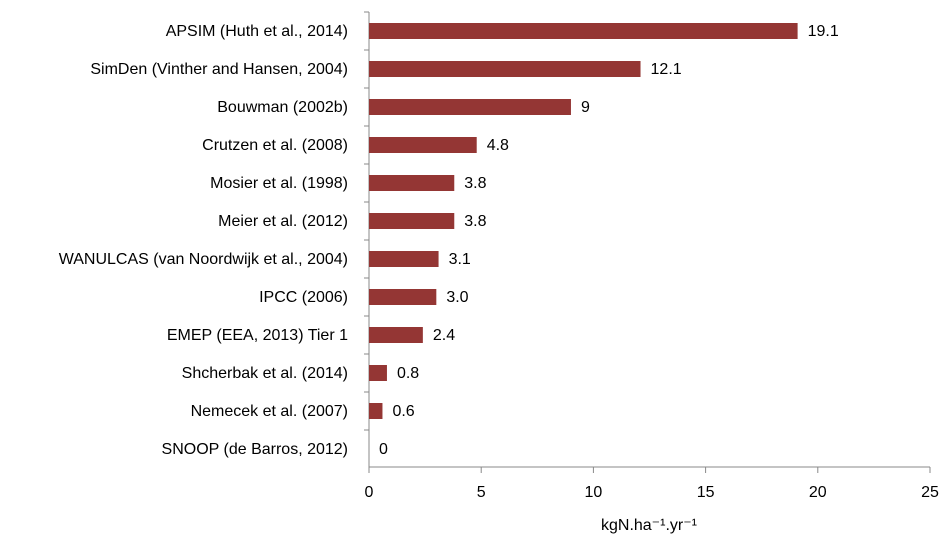 Image resolution: width=940 pixels, height=545 pixels. What do you see at coordinates (444, 335) in the screenshot?
I see `value-label: 2.4` at bounding box center [444, 335].